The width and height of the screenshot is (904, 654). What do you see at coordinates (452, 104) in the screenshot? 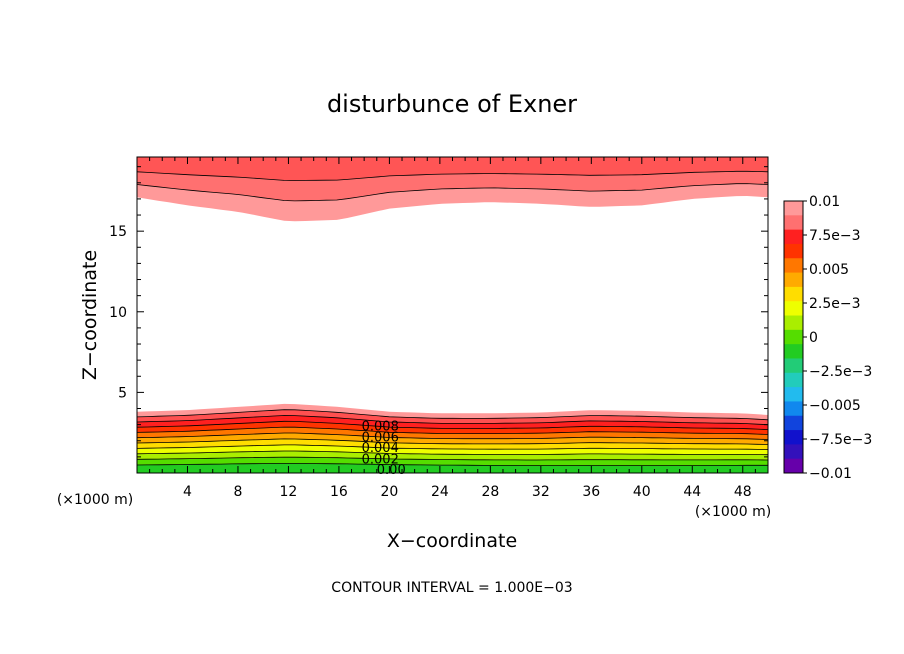
I see `chart-title: disturbunce of Exner` at bounding box center [452, 104].